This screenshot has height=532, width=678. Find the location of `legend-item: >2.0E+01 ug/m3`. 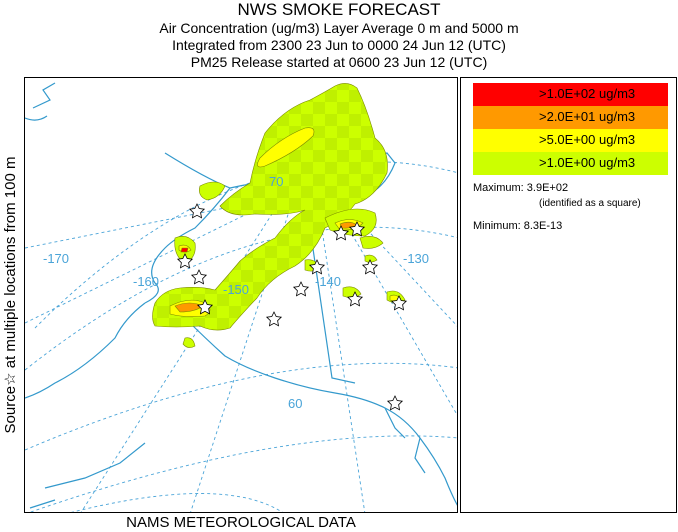

legend-item: >2.0E+01 ug/m3 is located at coordinates (570, 117).